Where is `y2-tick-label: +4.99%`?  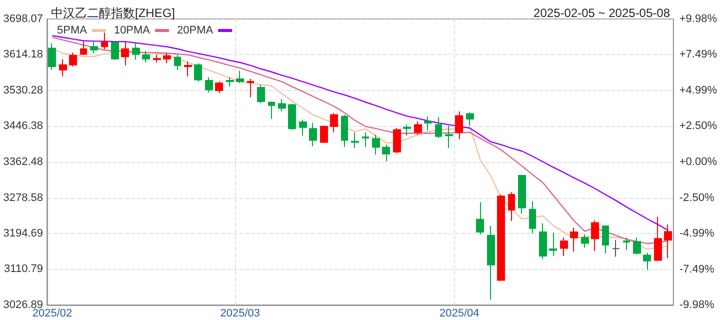
y2-tick-label: +4.99% is located at coordinates (698, 90).